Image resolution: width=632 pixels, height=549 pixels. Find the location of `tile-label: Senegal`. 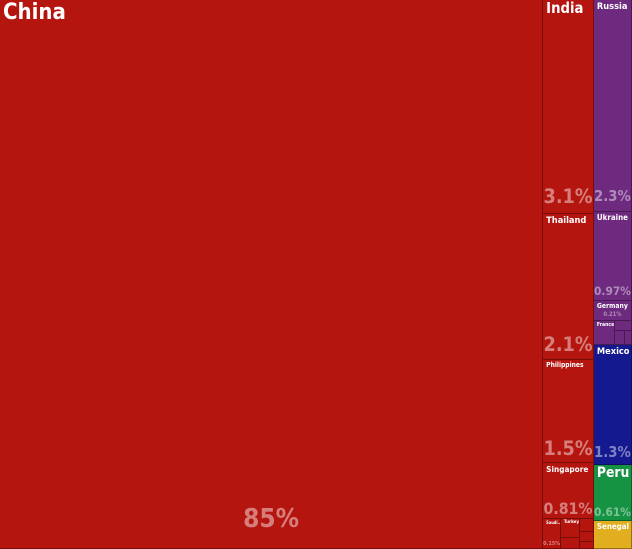

tile-label: Senegal is located at coordinates (612, 527).